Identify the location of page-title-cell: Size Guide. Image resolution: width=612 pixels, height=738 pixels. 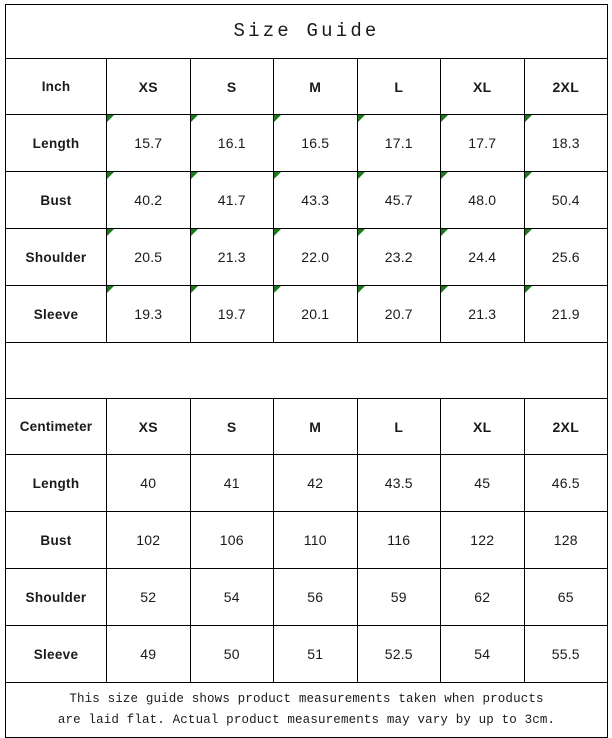
(306, 31).